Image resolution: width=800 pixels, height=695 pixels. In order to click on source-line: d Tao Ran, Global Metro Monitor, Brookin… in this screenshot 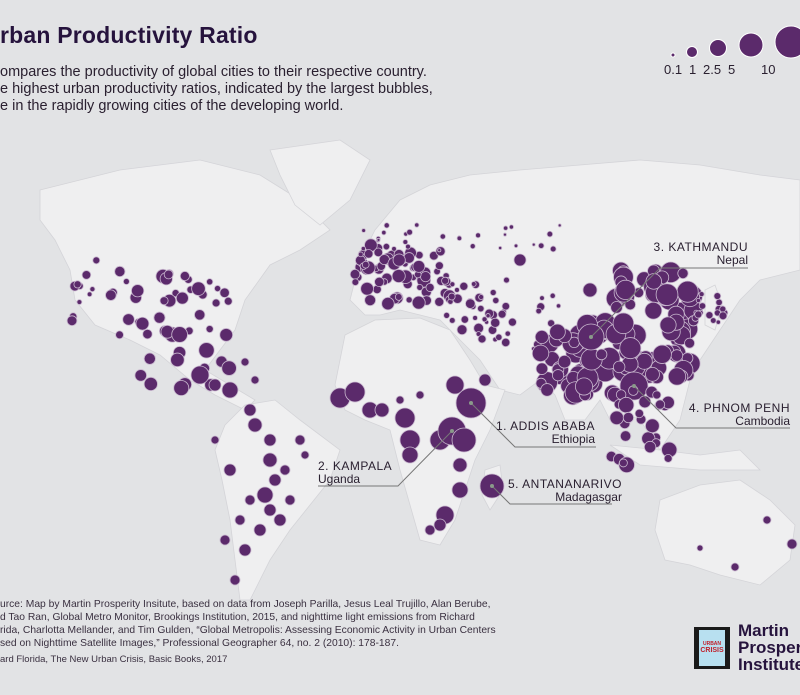, I will do `click(237, 617)`.